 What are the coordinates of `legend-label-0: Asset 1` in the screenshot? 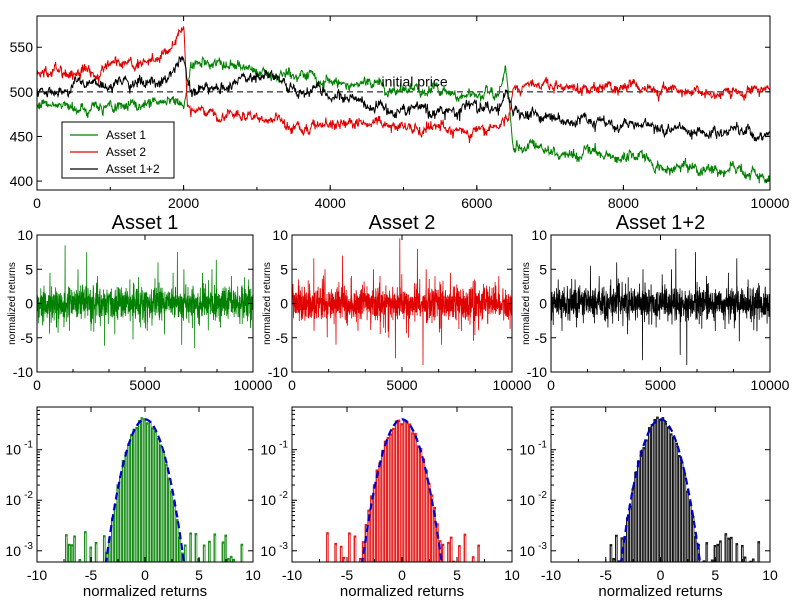 It's located at (126, 135).